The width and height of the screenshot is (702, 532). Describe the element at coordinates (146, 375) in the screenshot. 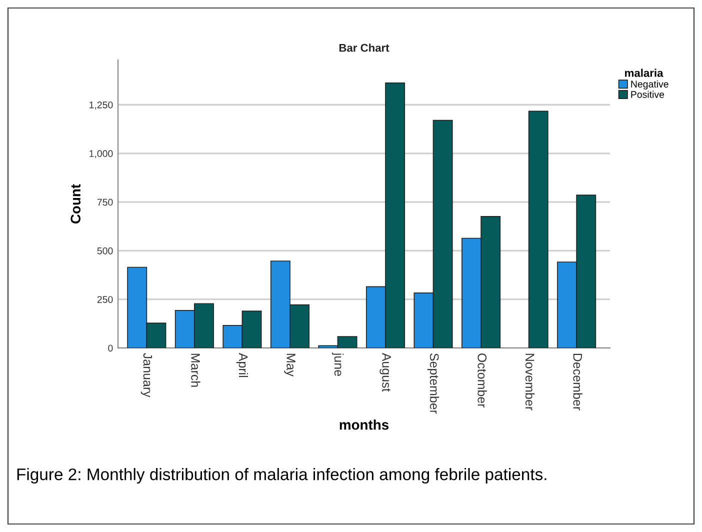

I see `x-tick-label: January` at that location.